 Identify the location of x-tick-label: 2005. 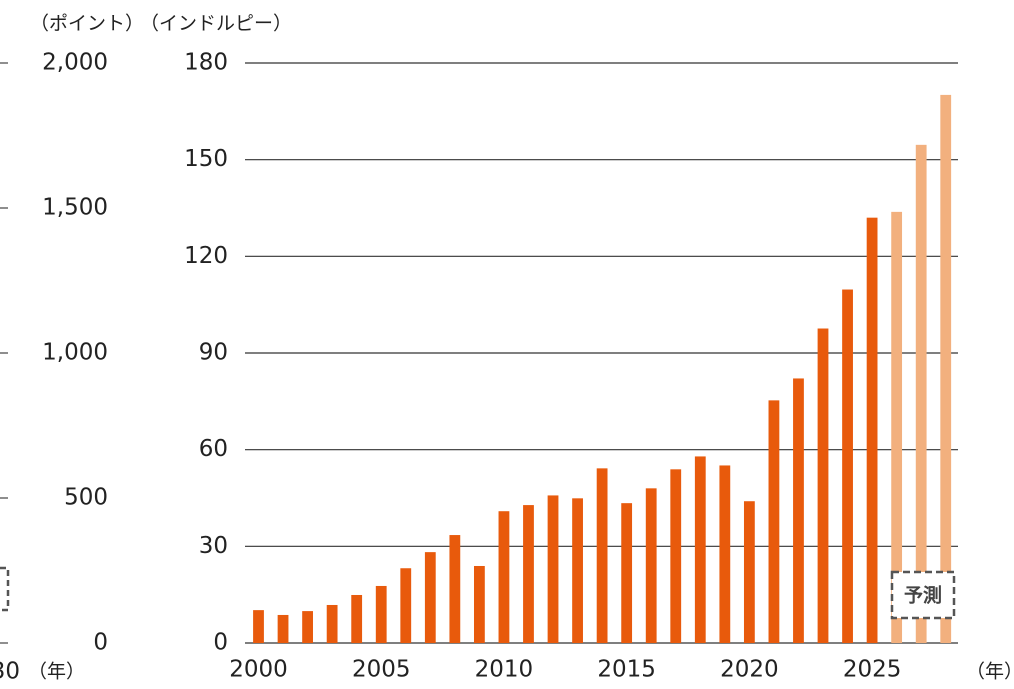
(381, 670).